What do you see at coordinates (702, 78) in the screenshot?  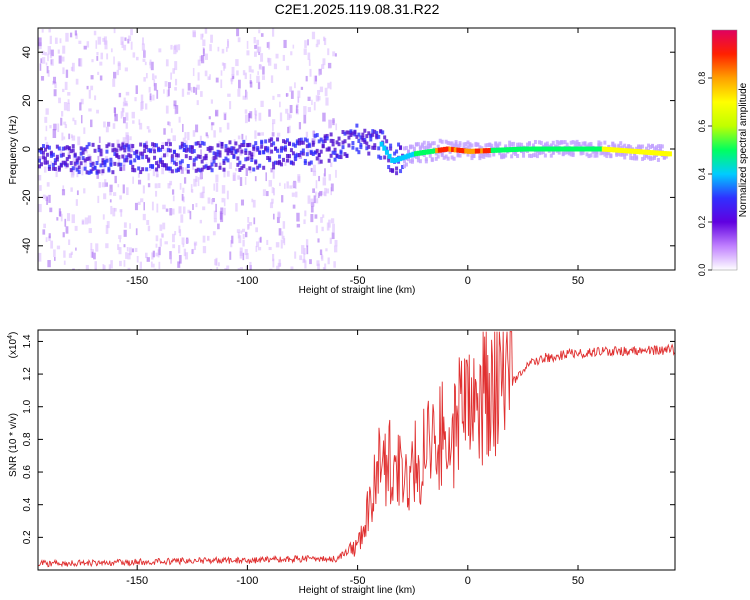 I see `colorbar-tick-label: 0.8` at bounding box center [702, 78].